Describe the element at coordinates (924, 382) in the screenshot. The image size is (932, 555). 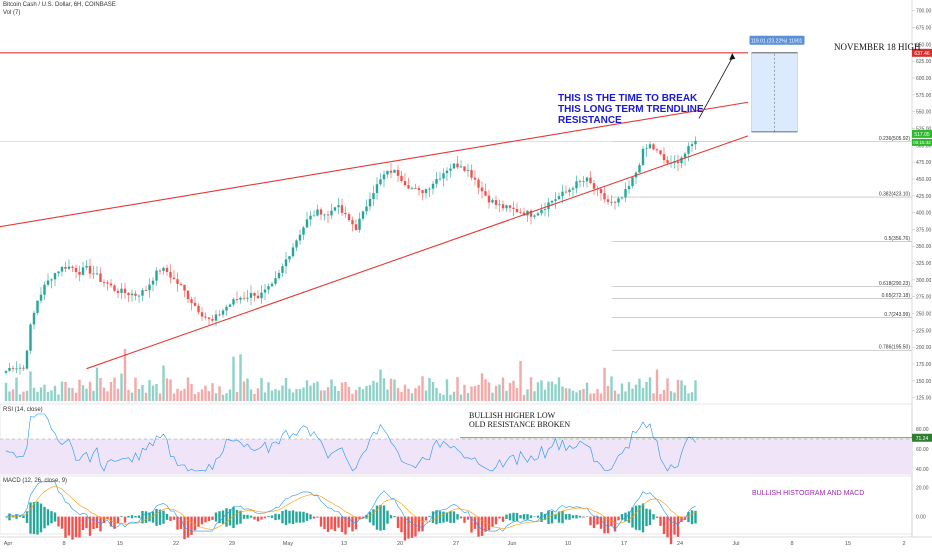
I see `price-tick-label: 150.00` at that location.